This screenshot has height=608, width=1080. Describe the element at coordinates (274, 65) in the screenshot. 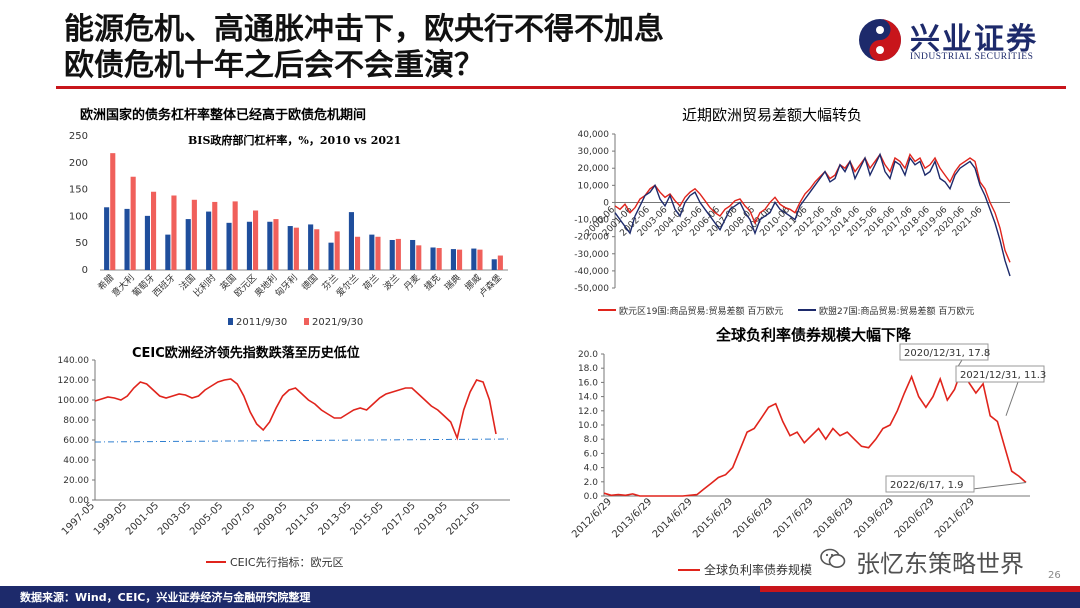

I see `page-title-line-2: 欧债危机十年之后会不会重演？` at that location.